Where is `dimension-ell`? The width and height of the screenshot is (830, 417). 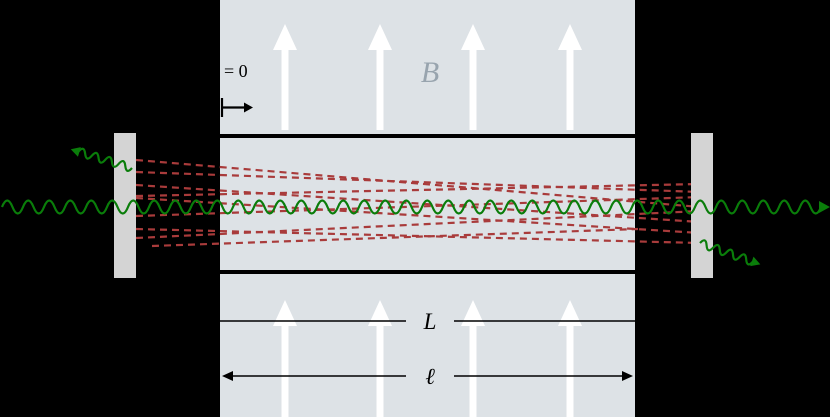 dimension-ell is located at coordinates (427, 376).